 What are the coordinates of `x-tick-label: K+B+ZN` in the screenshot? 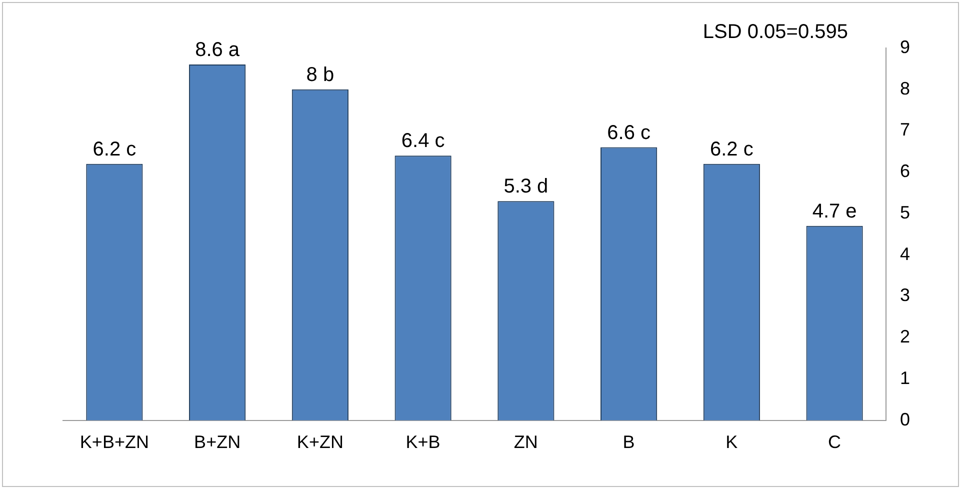 It's located at (114, 442).